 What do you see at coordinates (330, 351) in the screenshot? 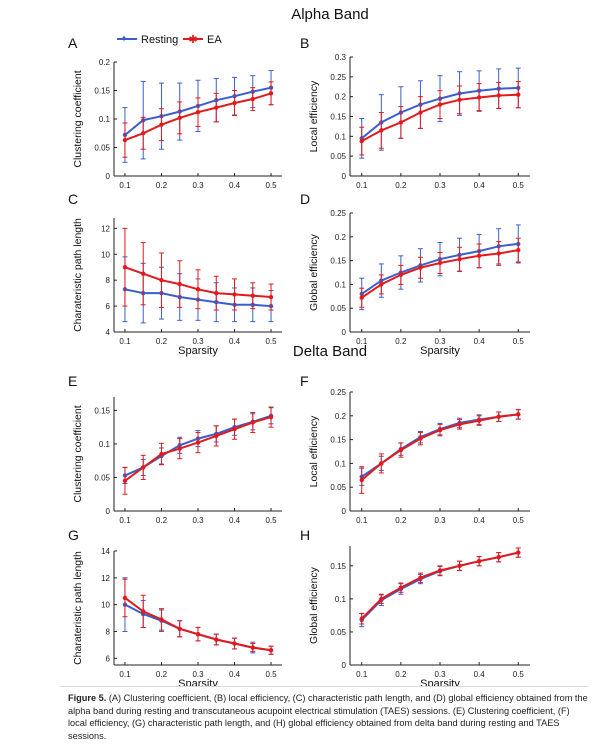
I see `section-title-delta: Delta Band` at bounding box center [330, 351].